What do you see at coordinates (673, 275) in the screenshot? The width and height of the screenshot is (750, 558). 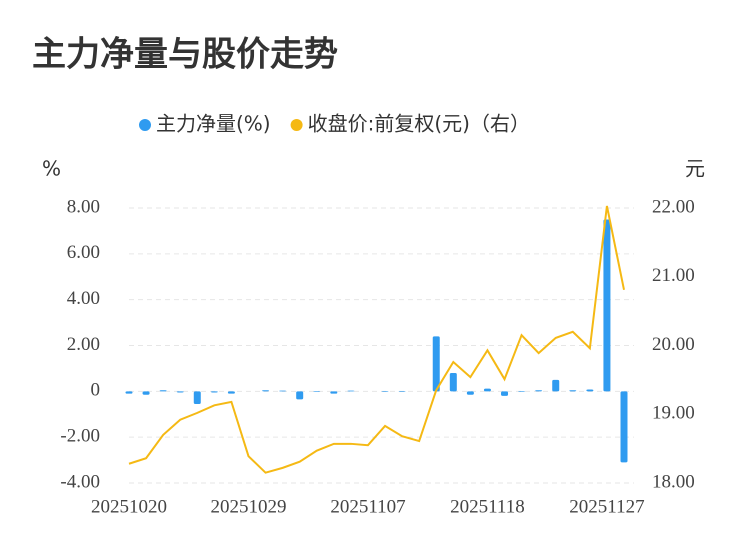 I see `y2-tick-label: 21.00` at bounding box center [673, 275].